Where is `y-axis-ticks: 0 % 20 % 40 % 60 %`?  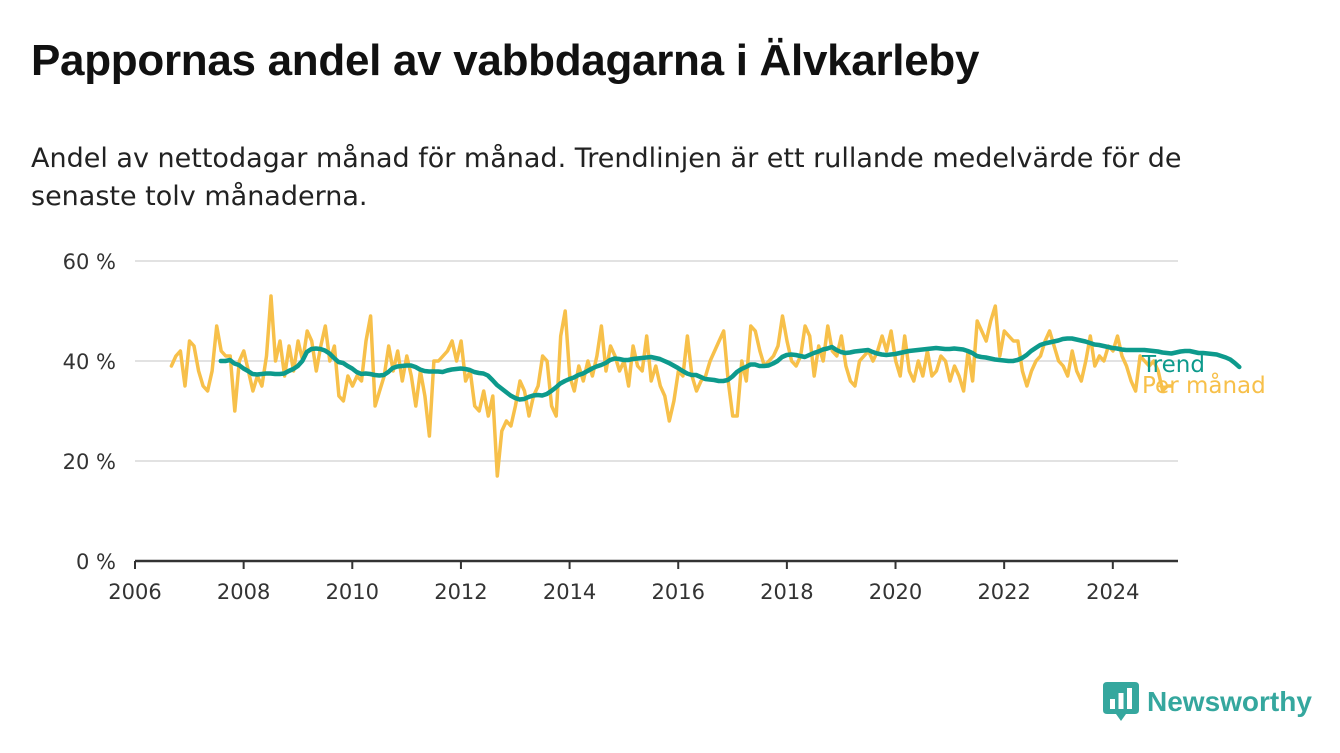 y-axis-ticks: 0 % 20 % 40 % 60 % is located at coordinates (89, 412).